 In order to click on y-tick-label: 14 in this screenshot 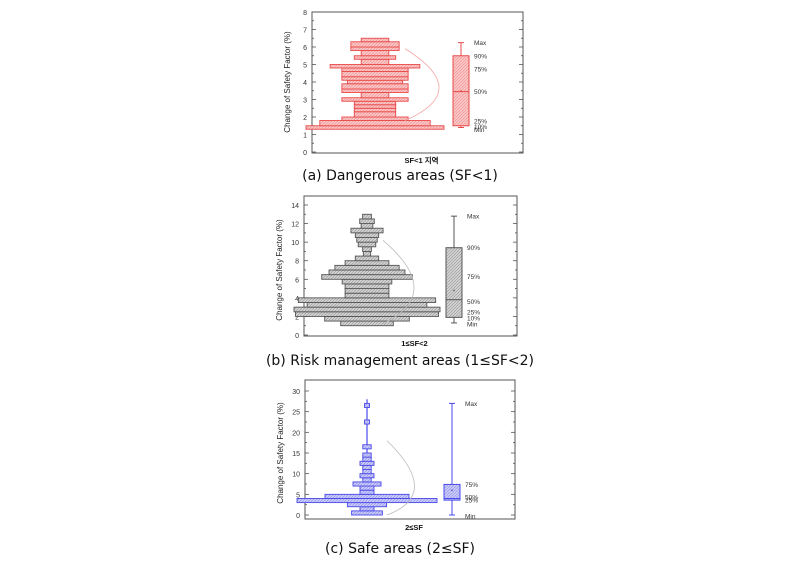, I will do `click(295, 206)`.